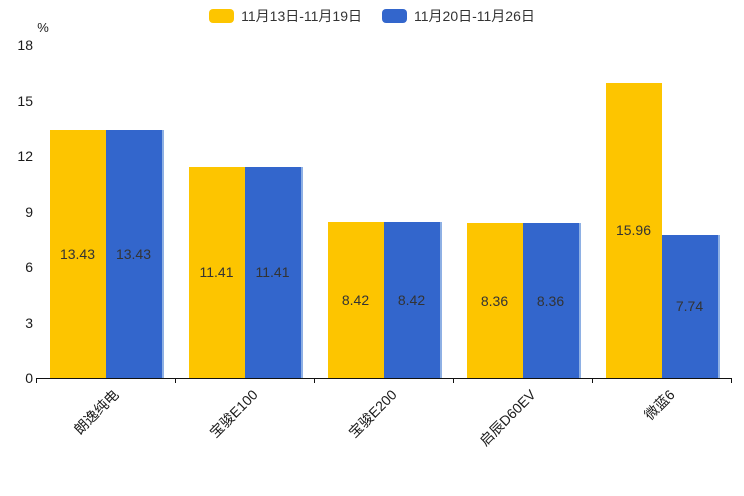 The width and height of the screenshot is (744, 496). What do you see at coordinates (25, 156) in the screenshot?
I see `y-tick-label: 12` at bounding box center [25, 156].